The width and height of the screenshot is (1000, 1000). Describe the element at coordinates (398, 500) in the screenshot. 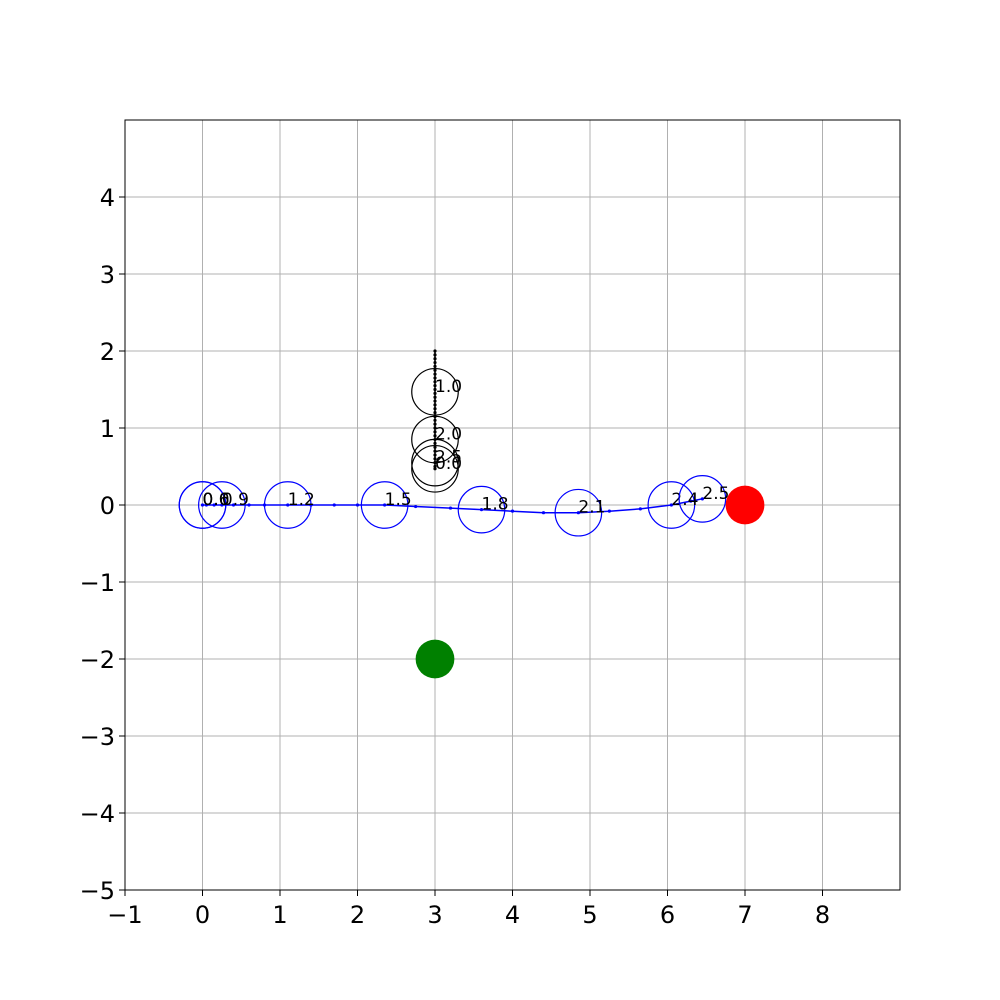

I see `time-label: 1.5` at that location.